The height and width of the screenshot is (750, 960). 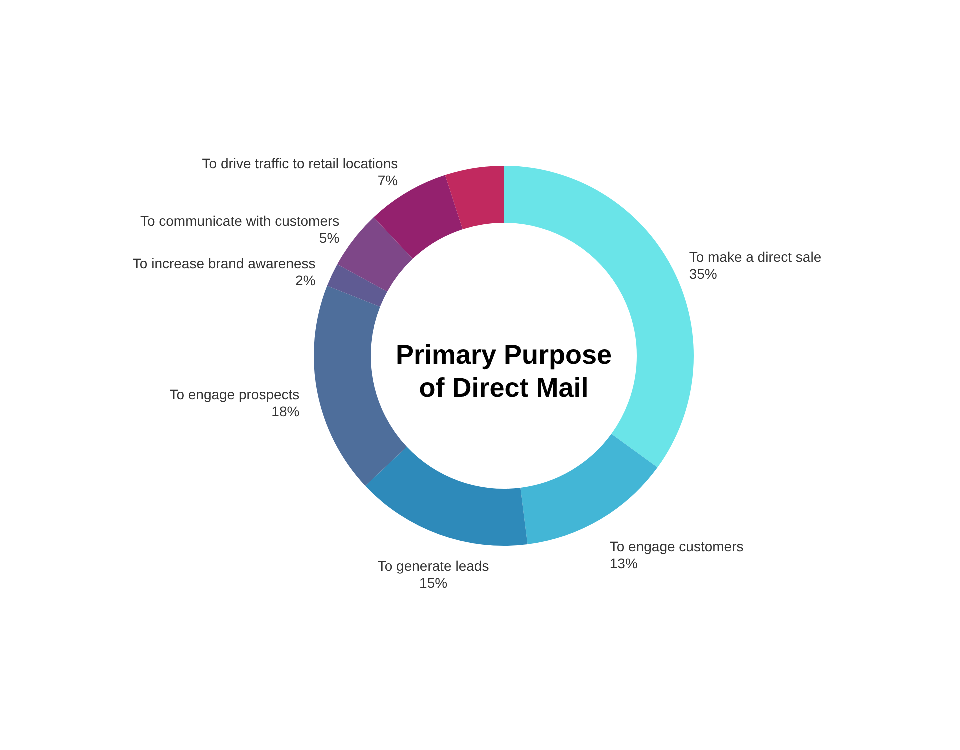 What do you see at coordinates (677, 546) in the screenshot?
I see `slice-label: To engage customers` at bounding box center [677, 546].